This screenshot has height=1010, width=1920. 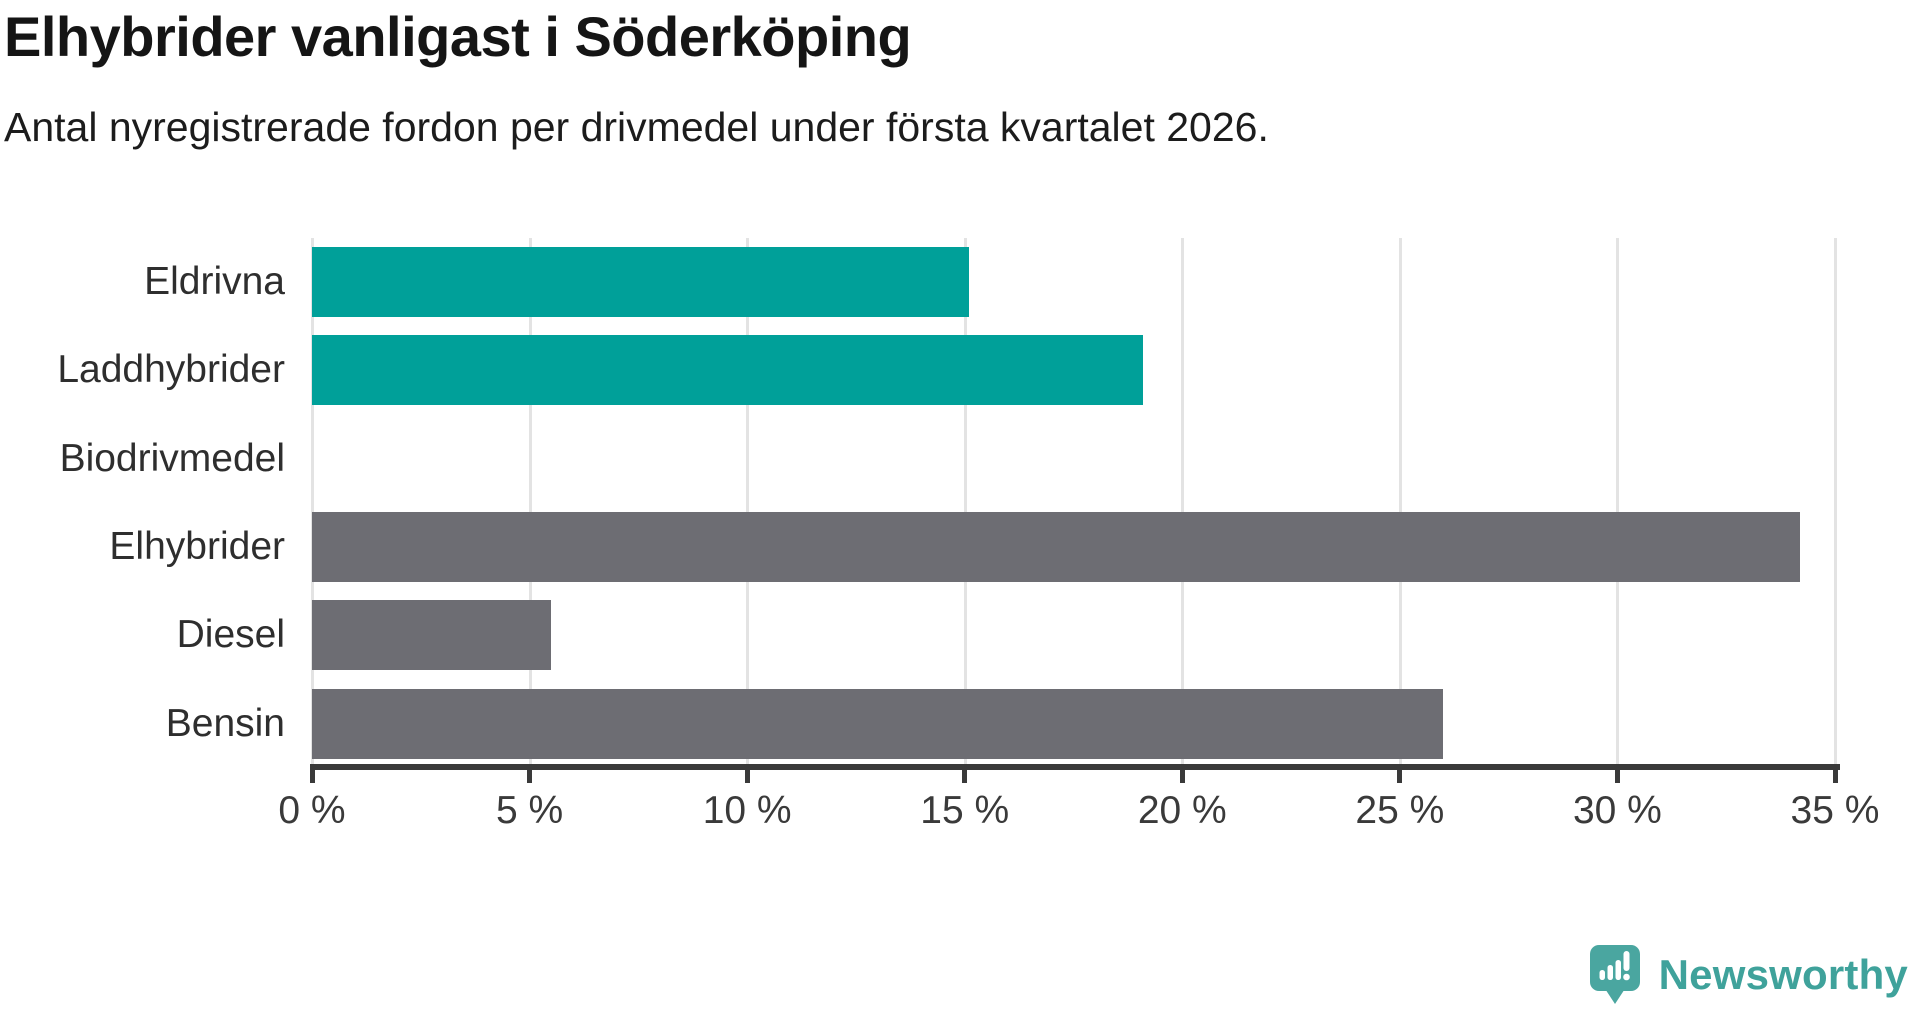 I want to click on x-tick-label-30: 30 %, so click(x=1617, y=810).